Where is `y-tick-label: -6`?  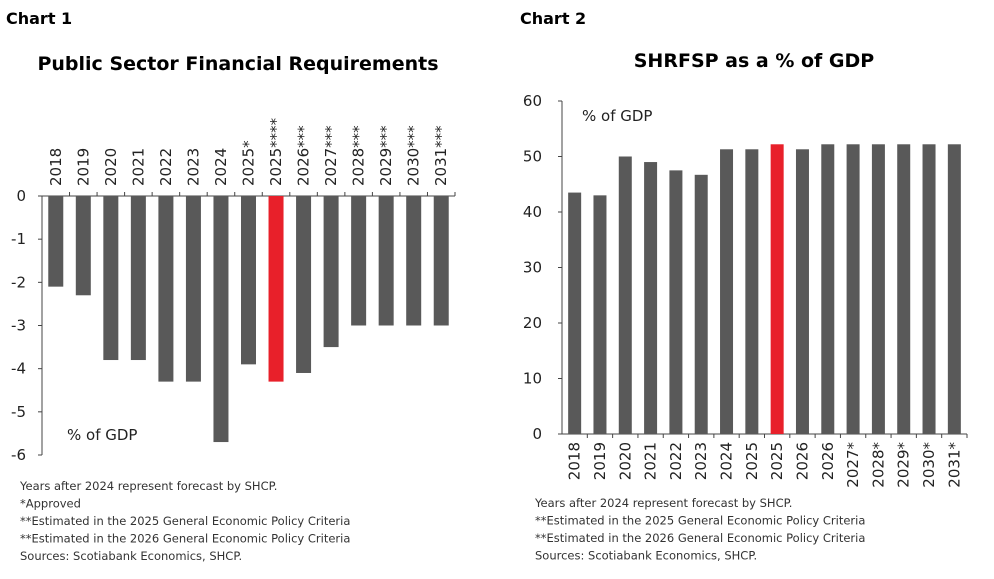
y-tick-label: -6 is located at coordinates (18, 455).